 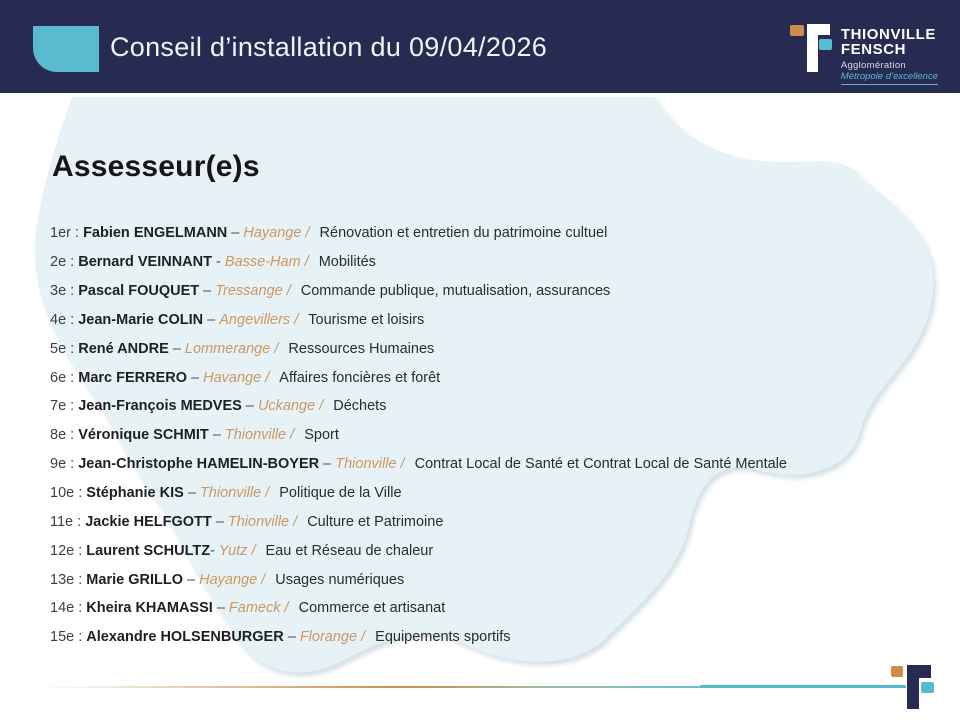 I want to click on assessor-city: Fameck, so click(x=254, y=608).